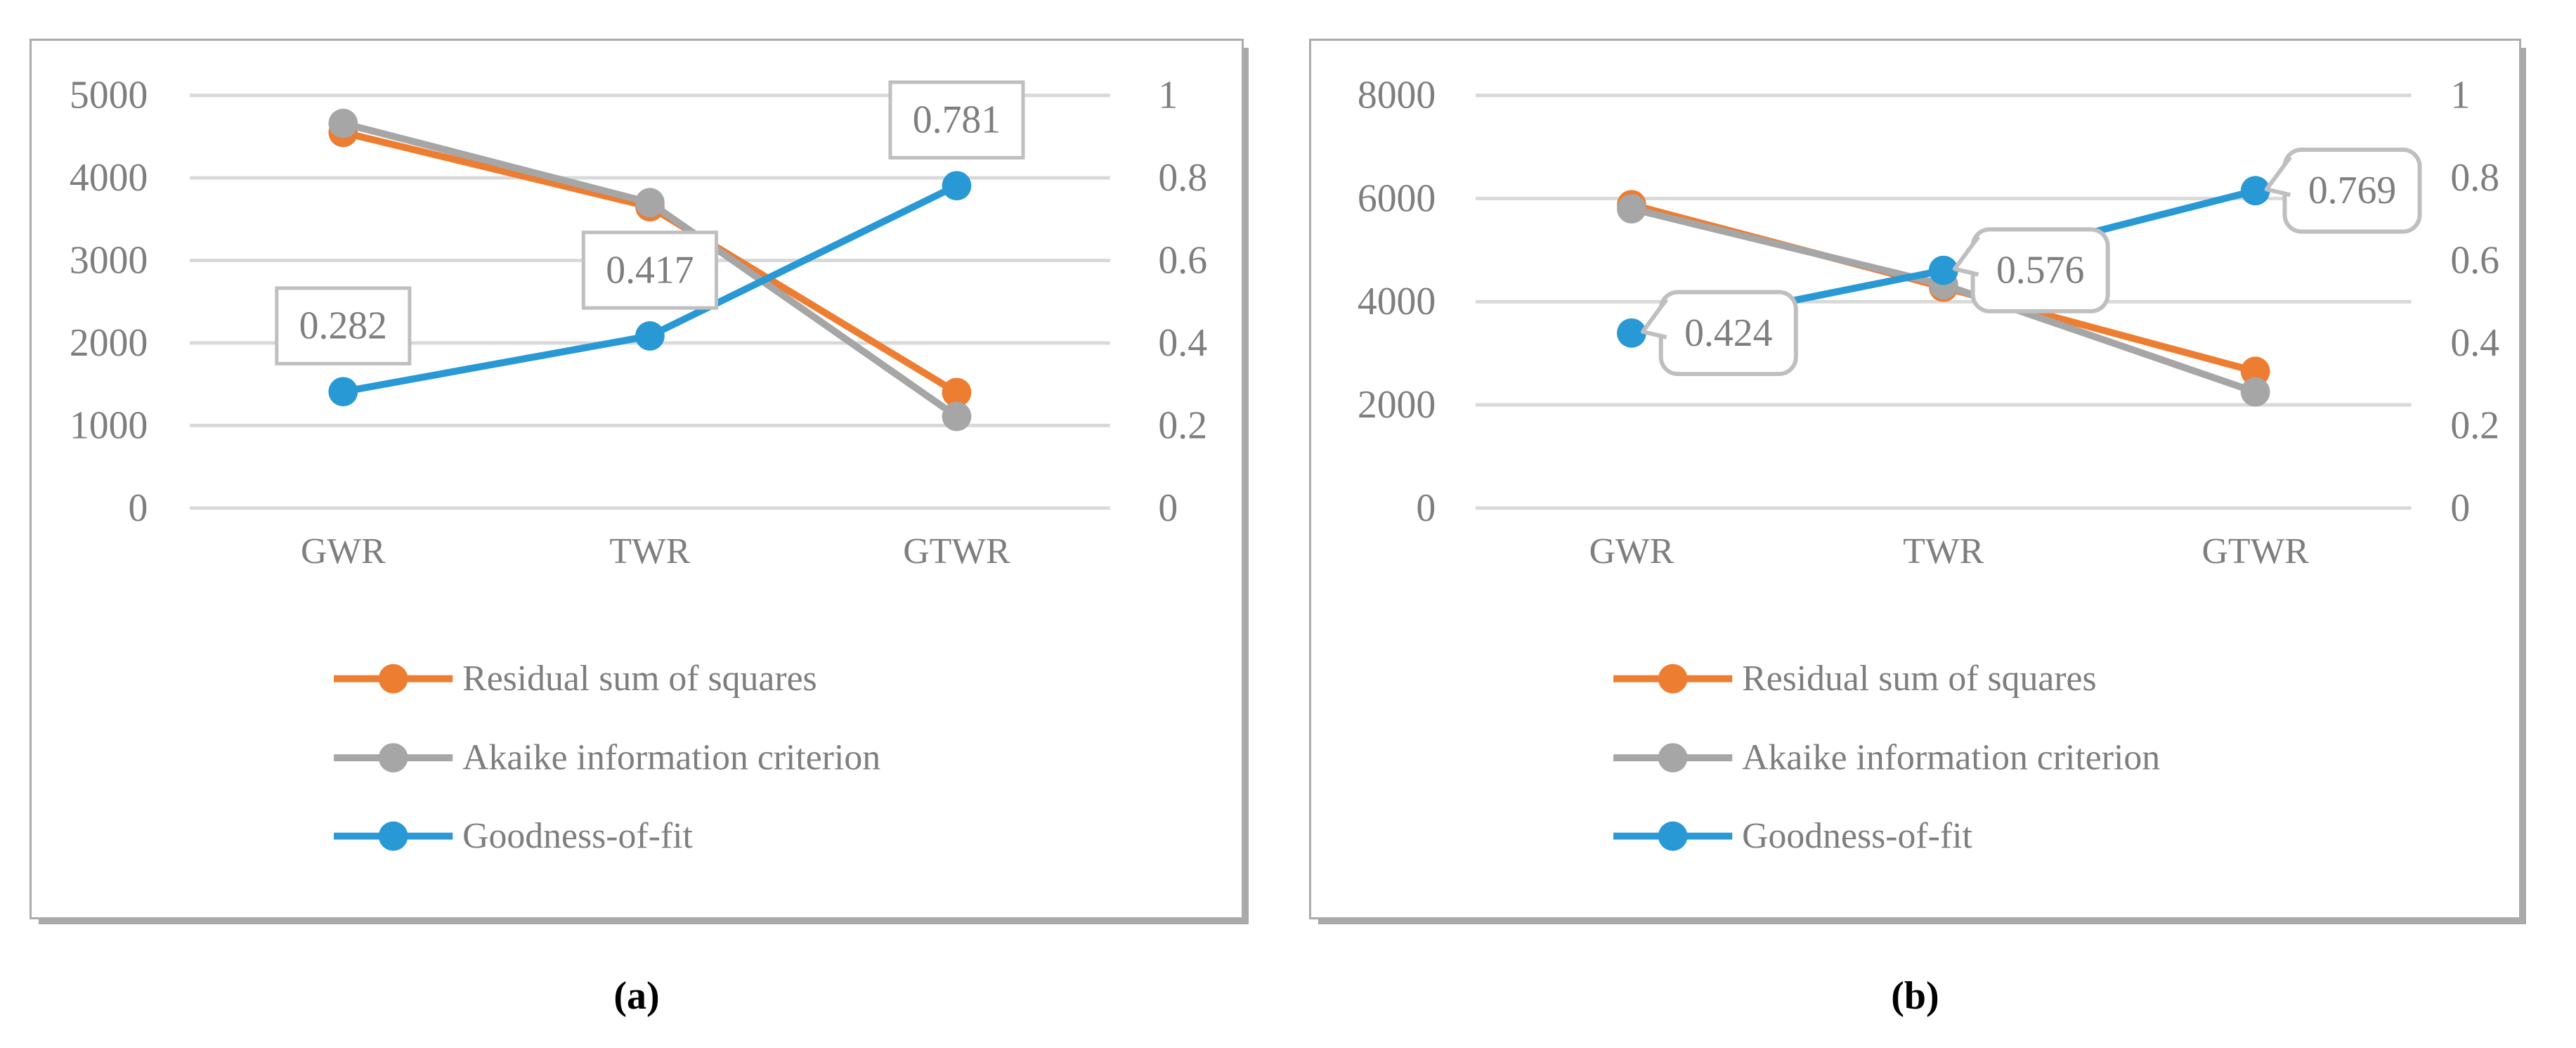 The image size is (2576, 1048). What do you see at coordinates (2040, 270) in the screenshot?
I see `data-label: 0.576` at bounding box center [2040, 270].